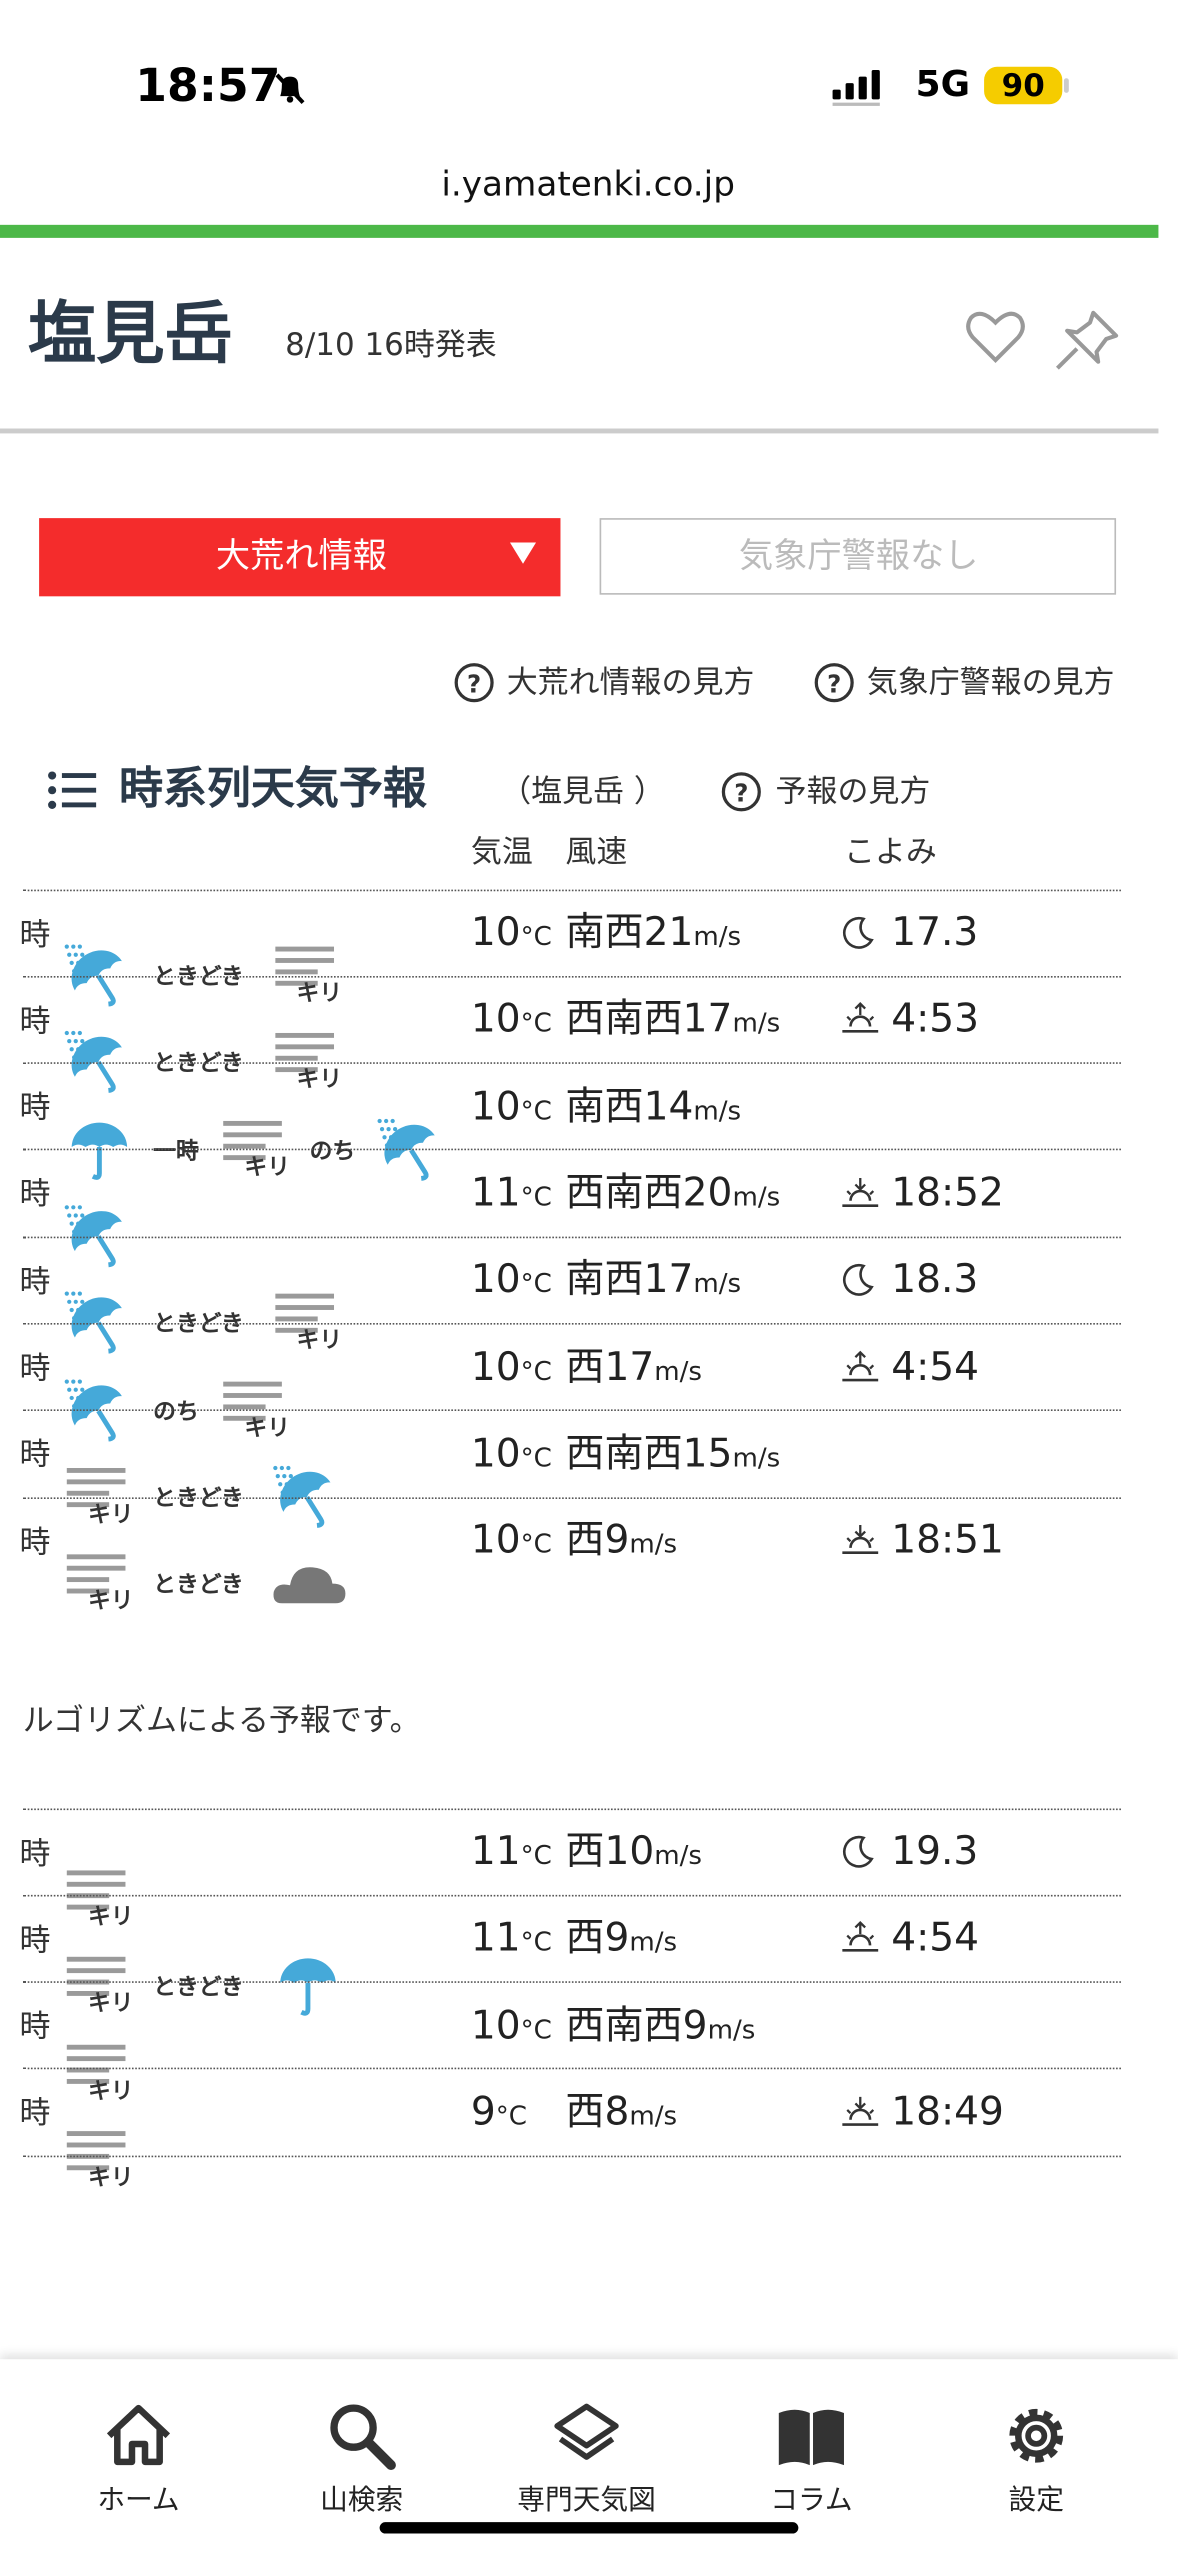  Describe the element at coordinates (811, 2500) in the screenshot. I see `nav-label: コラム` at that location.